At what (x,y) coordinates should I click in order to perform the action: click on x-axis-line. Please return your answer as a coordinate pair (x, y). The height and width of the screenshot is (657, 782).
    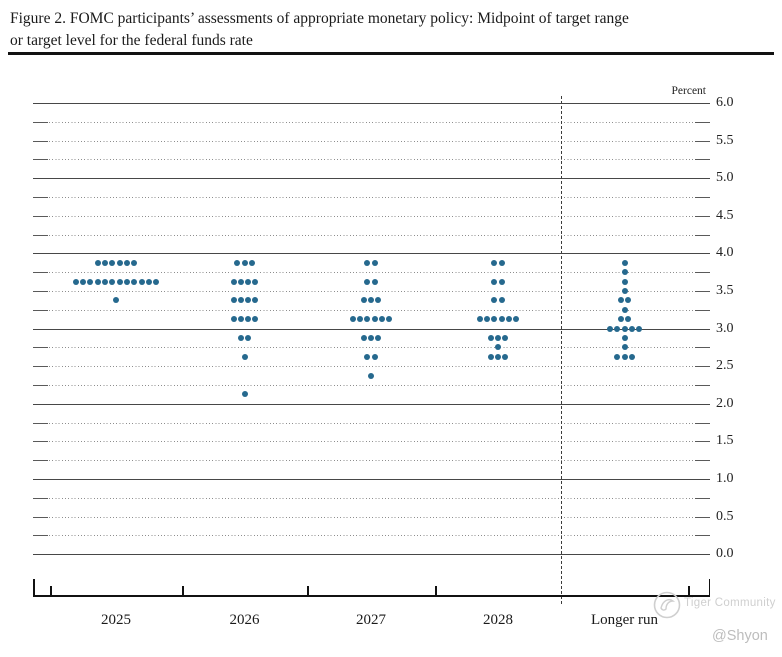
    Looking at the image, I should click on (371, 596).